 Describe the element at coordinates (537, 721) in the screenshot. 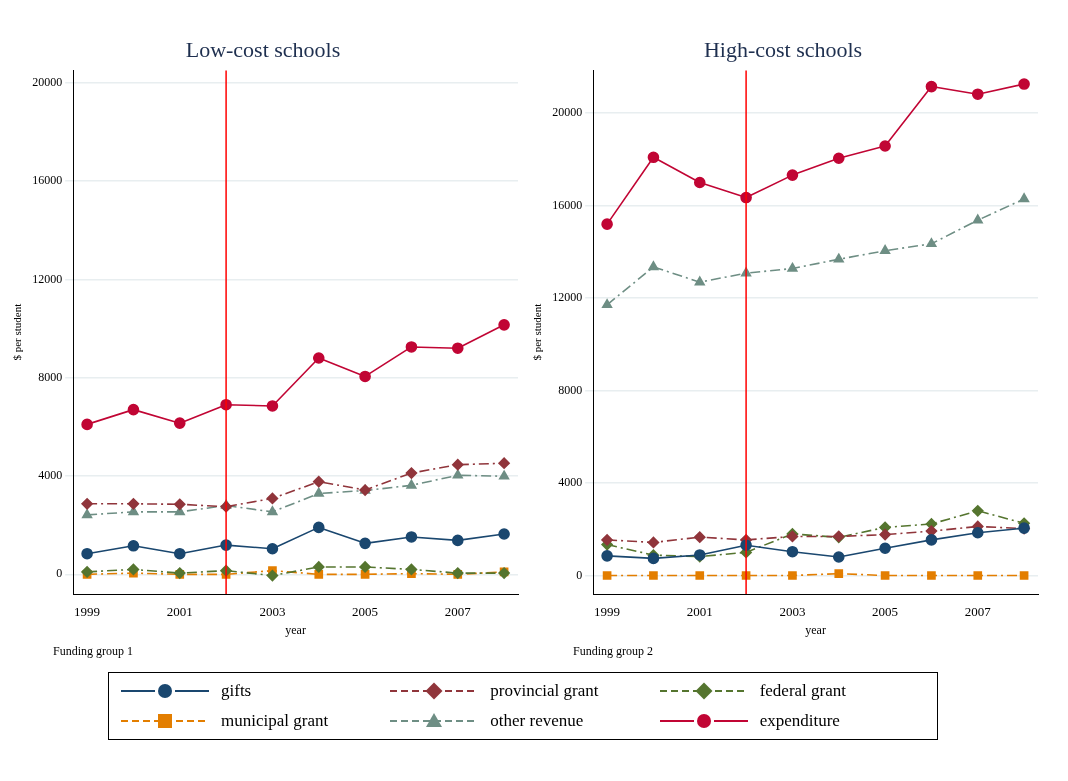

I see `legend-label: other revenue` at that location.